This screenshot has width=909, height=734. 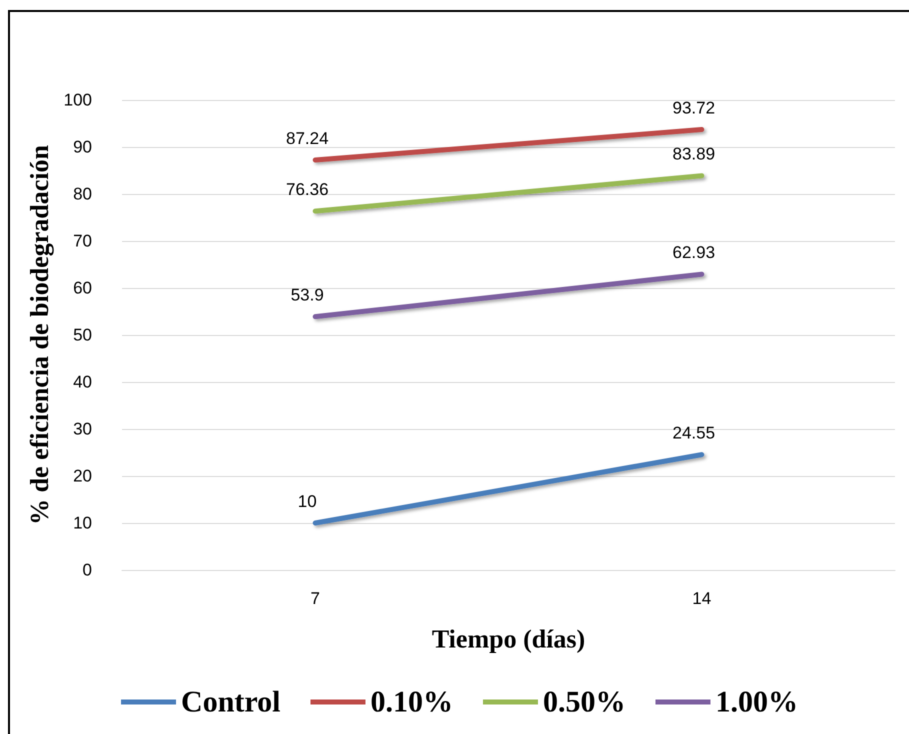 What do you see at coordinates (756, 702) in the screenshot?
I see `legend-label: 1.00%` at bounding box center [756, 702].